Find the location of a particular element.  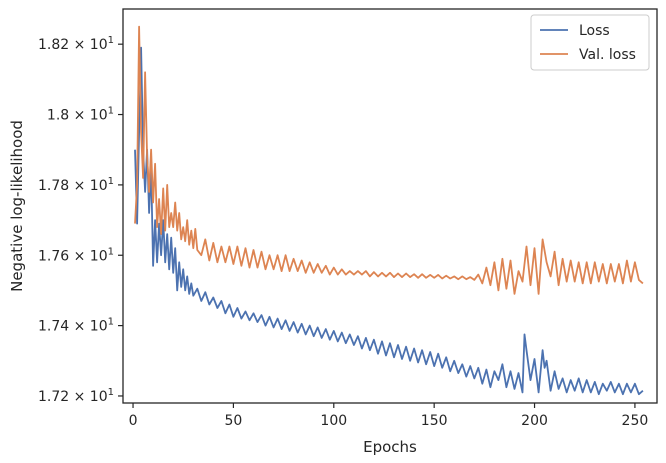

y-tick-label: 1.82 × 10¹ is located at coordinates (76, 44).